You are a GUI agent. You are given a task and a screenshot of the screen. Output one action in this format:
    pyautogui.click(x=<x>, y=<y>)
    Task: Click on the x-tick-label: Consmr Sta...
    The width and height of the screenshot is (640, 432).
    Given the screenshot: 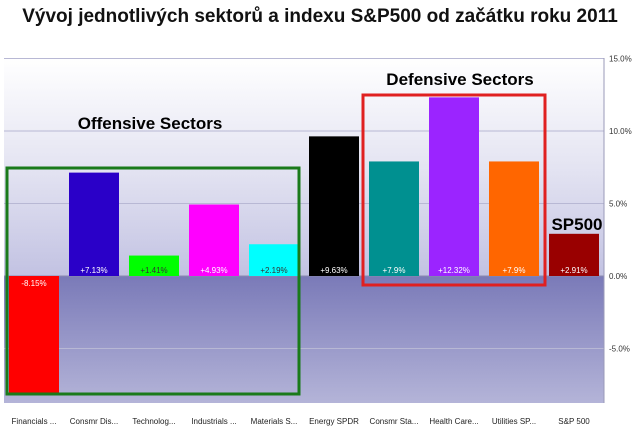 What is the action you would take?
    pyautogui.click(x=394, y=421)
    